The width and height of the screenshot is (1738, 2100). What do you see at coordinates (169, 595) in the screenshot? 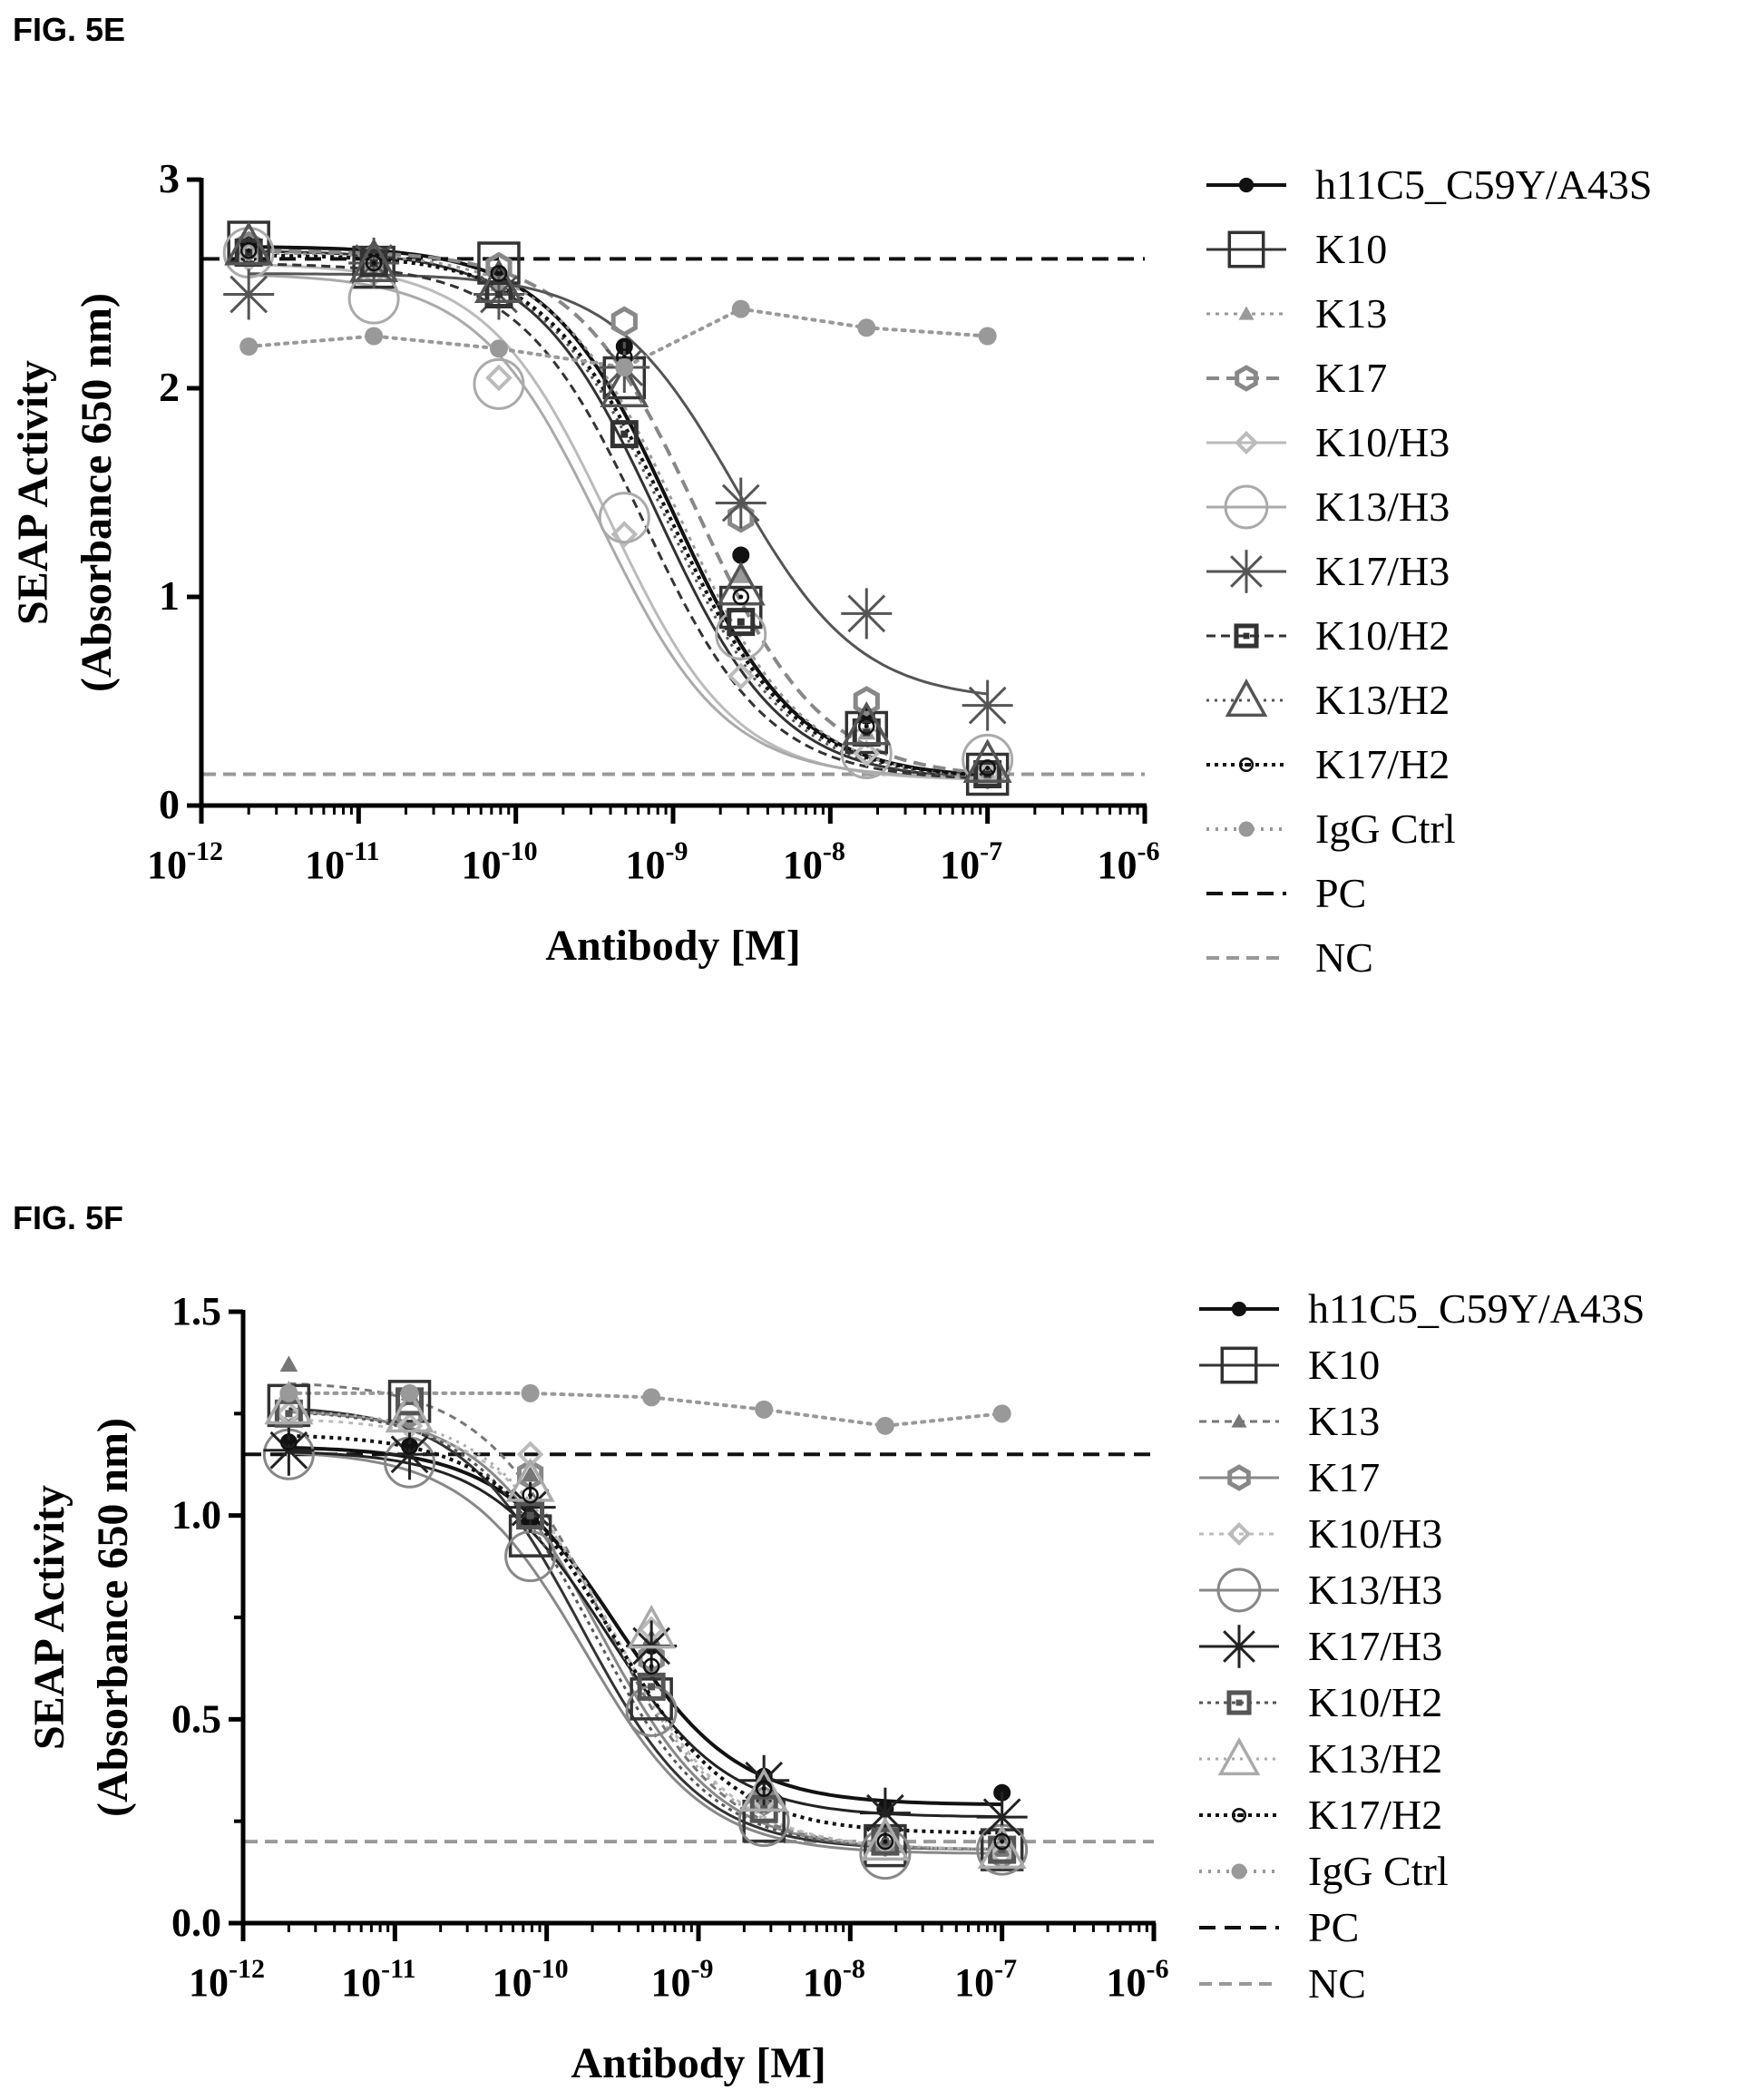
I see `y-tick-label: 1` at bounding box center [169, 595].